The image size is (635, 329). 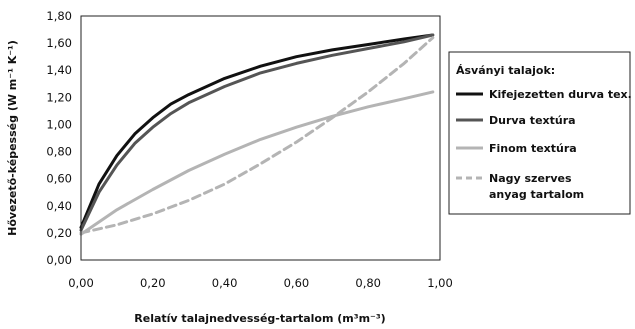 I want to click on legend-title: Ásványi talajok:, so click(x=505, y=70).